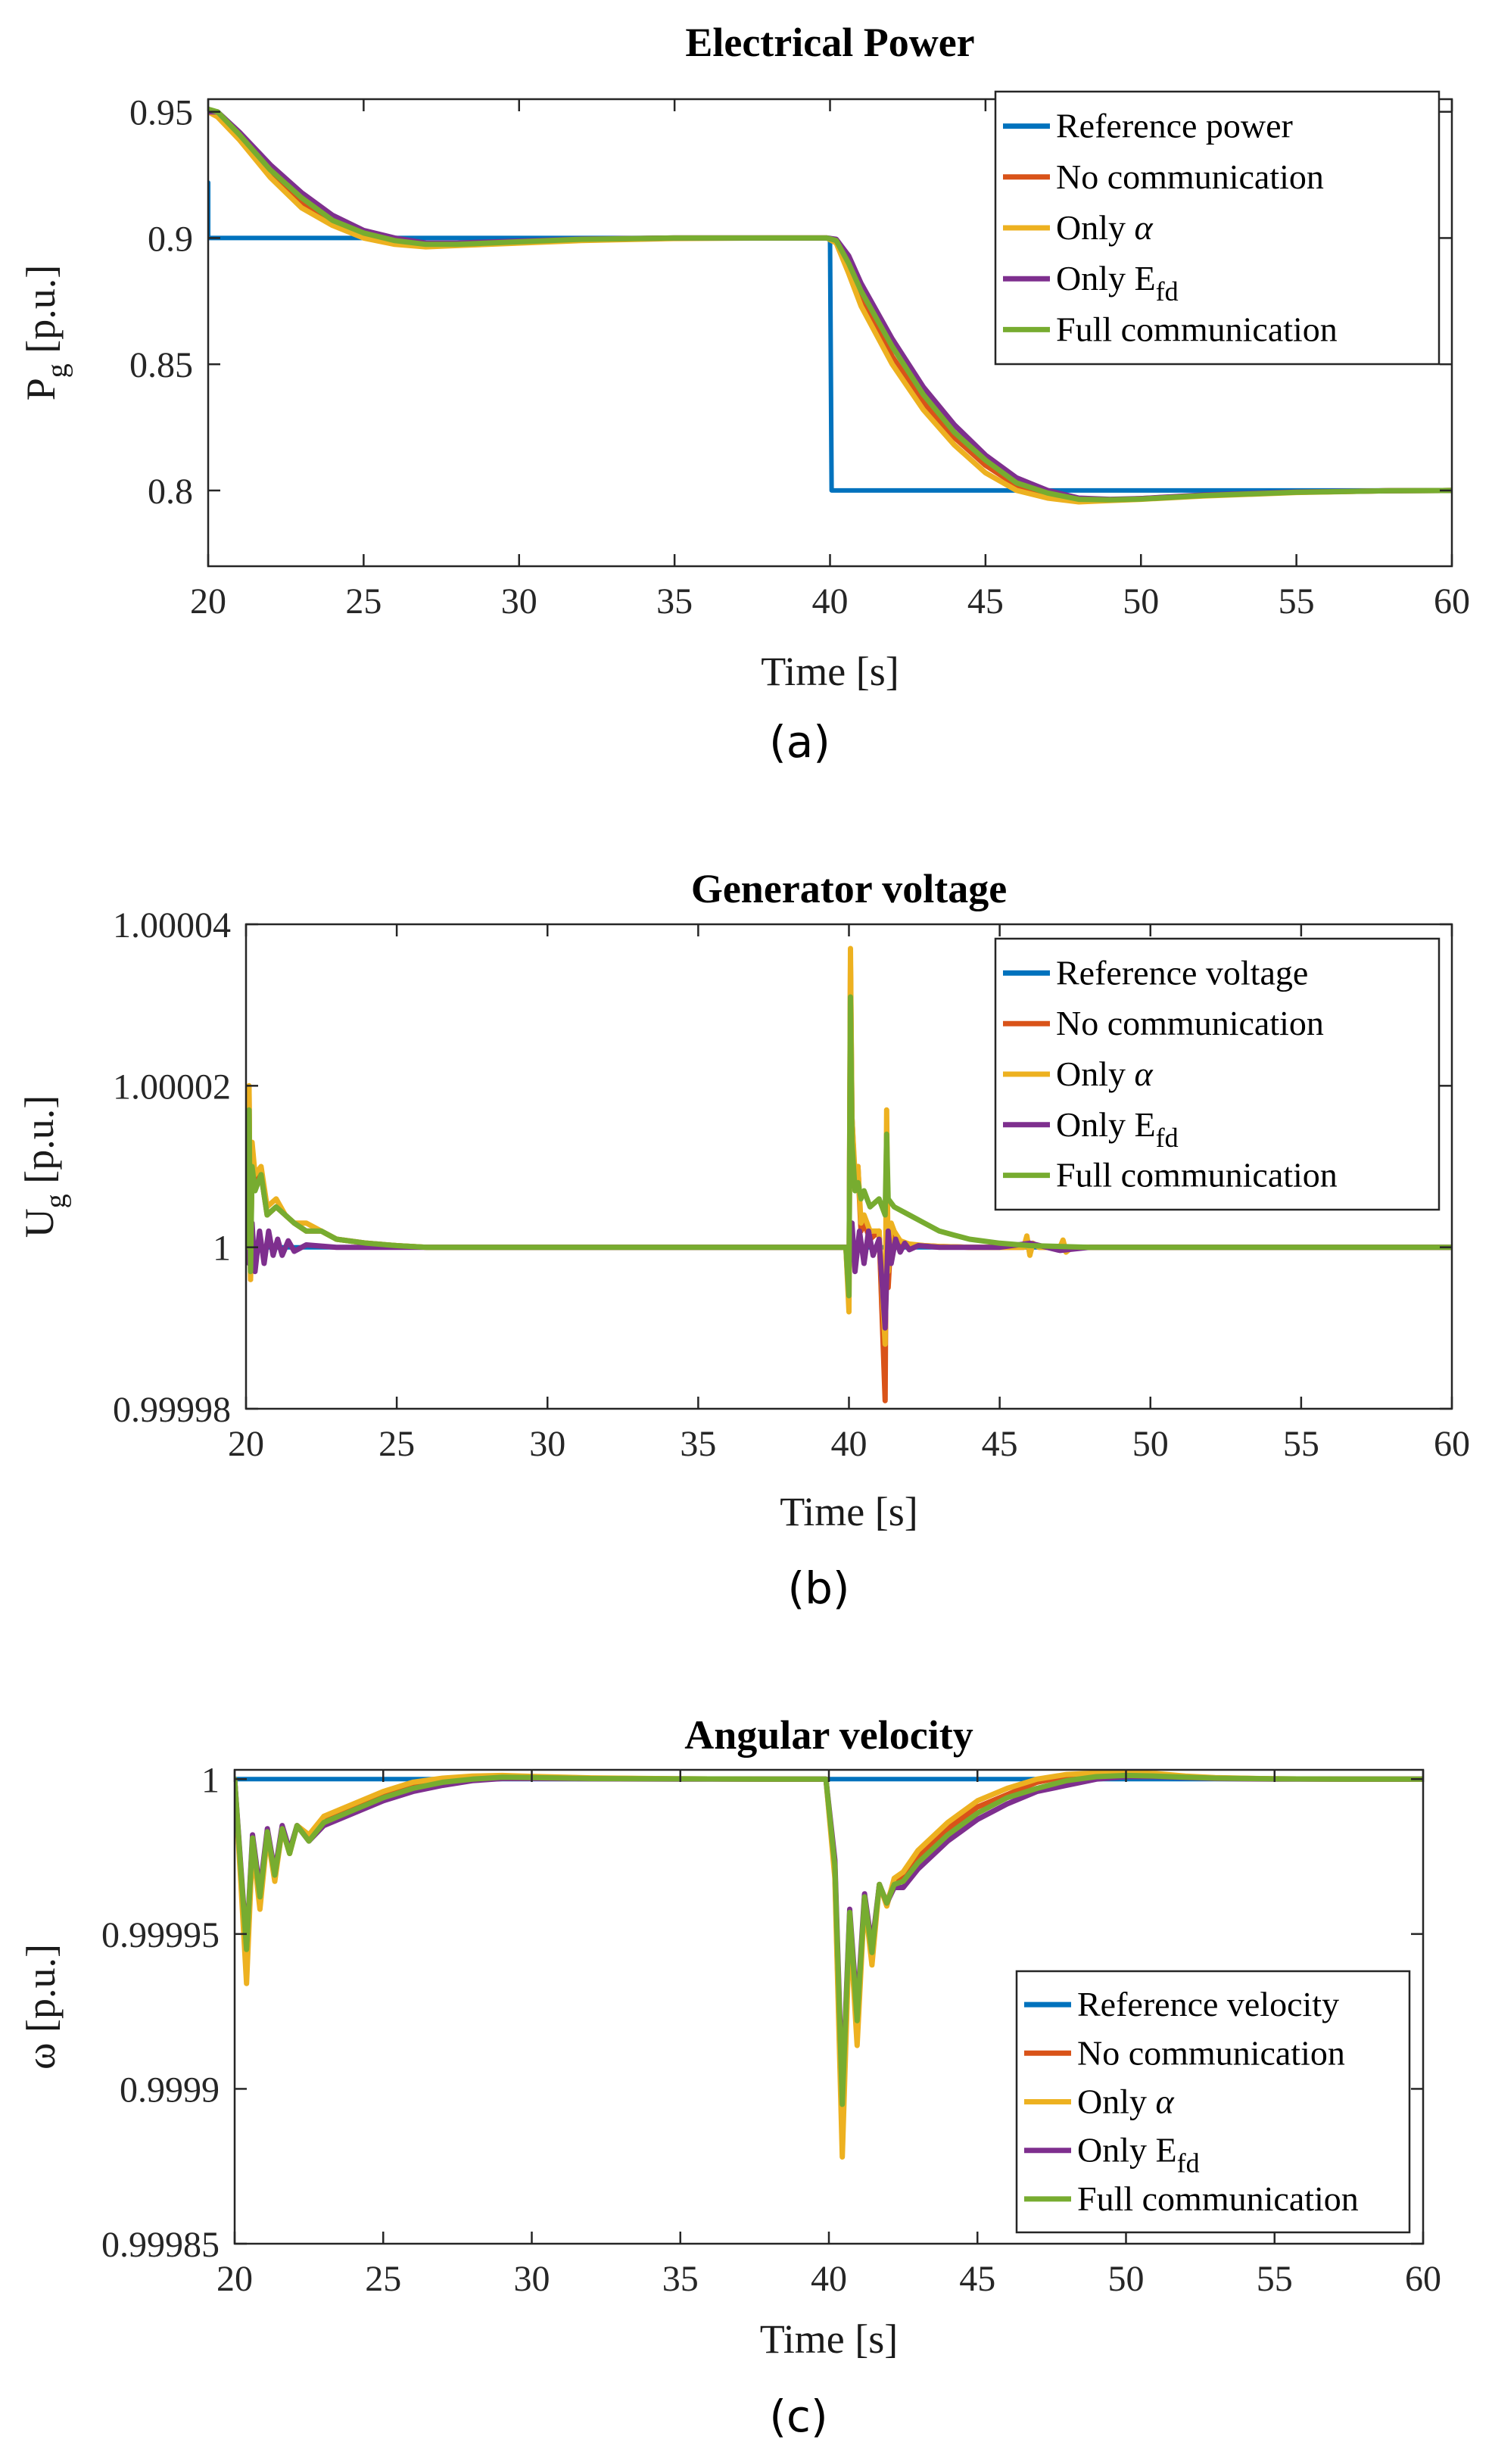 This screenshot has width=1492, height=2464. What do you see at coordinates (172, 925) in the screenshot?
I see `y-tick-label: 1.00004` at bounding box center [172, 925].